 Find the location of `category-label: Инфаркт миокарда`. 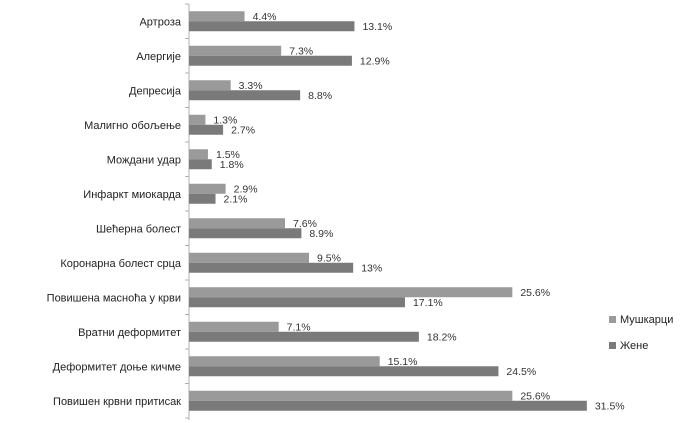

category-label: Инфаркт миокарда is located at coordinates (132, 195).